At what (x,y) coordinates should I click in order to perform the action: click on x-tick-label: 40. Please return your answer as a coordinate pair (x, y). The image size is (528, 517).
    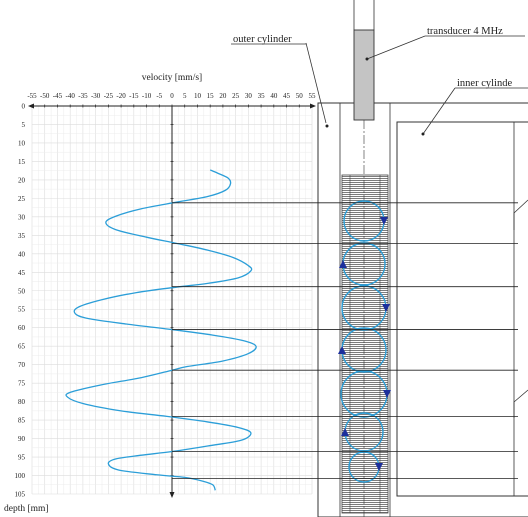
    Looking at the image, I should click on (274, 96).